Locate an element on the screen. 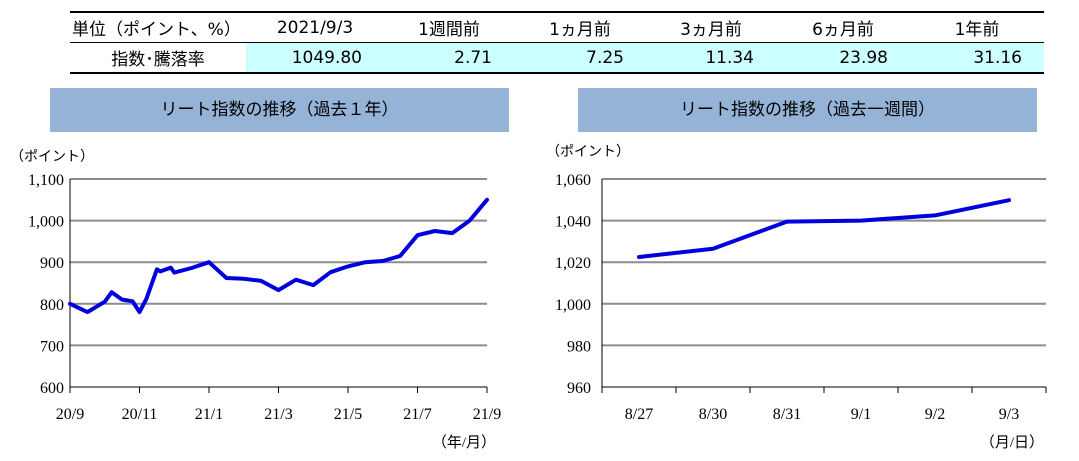 The height and width of the screenshot is (461, 1079). value-3m: 11.34 is located at coordinates (711, 58).